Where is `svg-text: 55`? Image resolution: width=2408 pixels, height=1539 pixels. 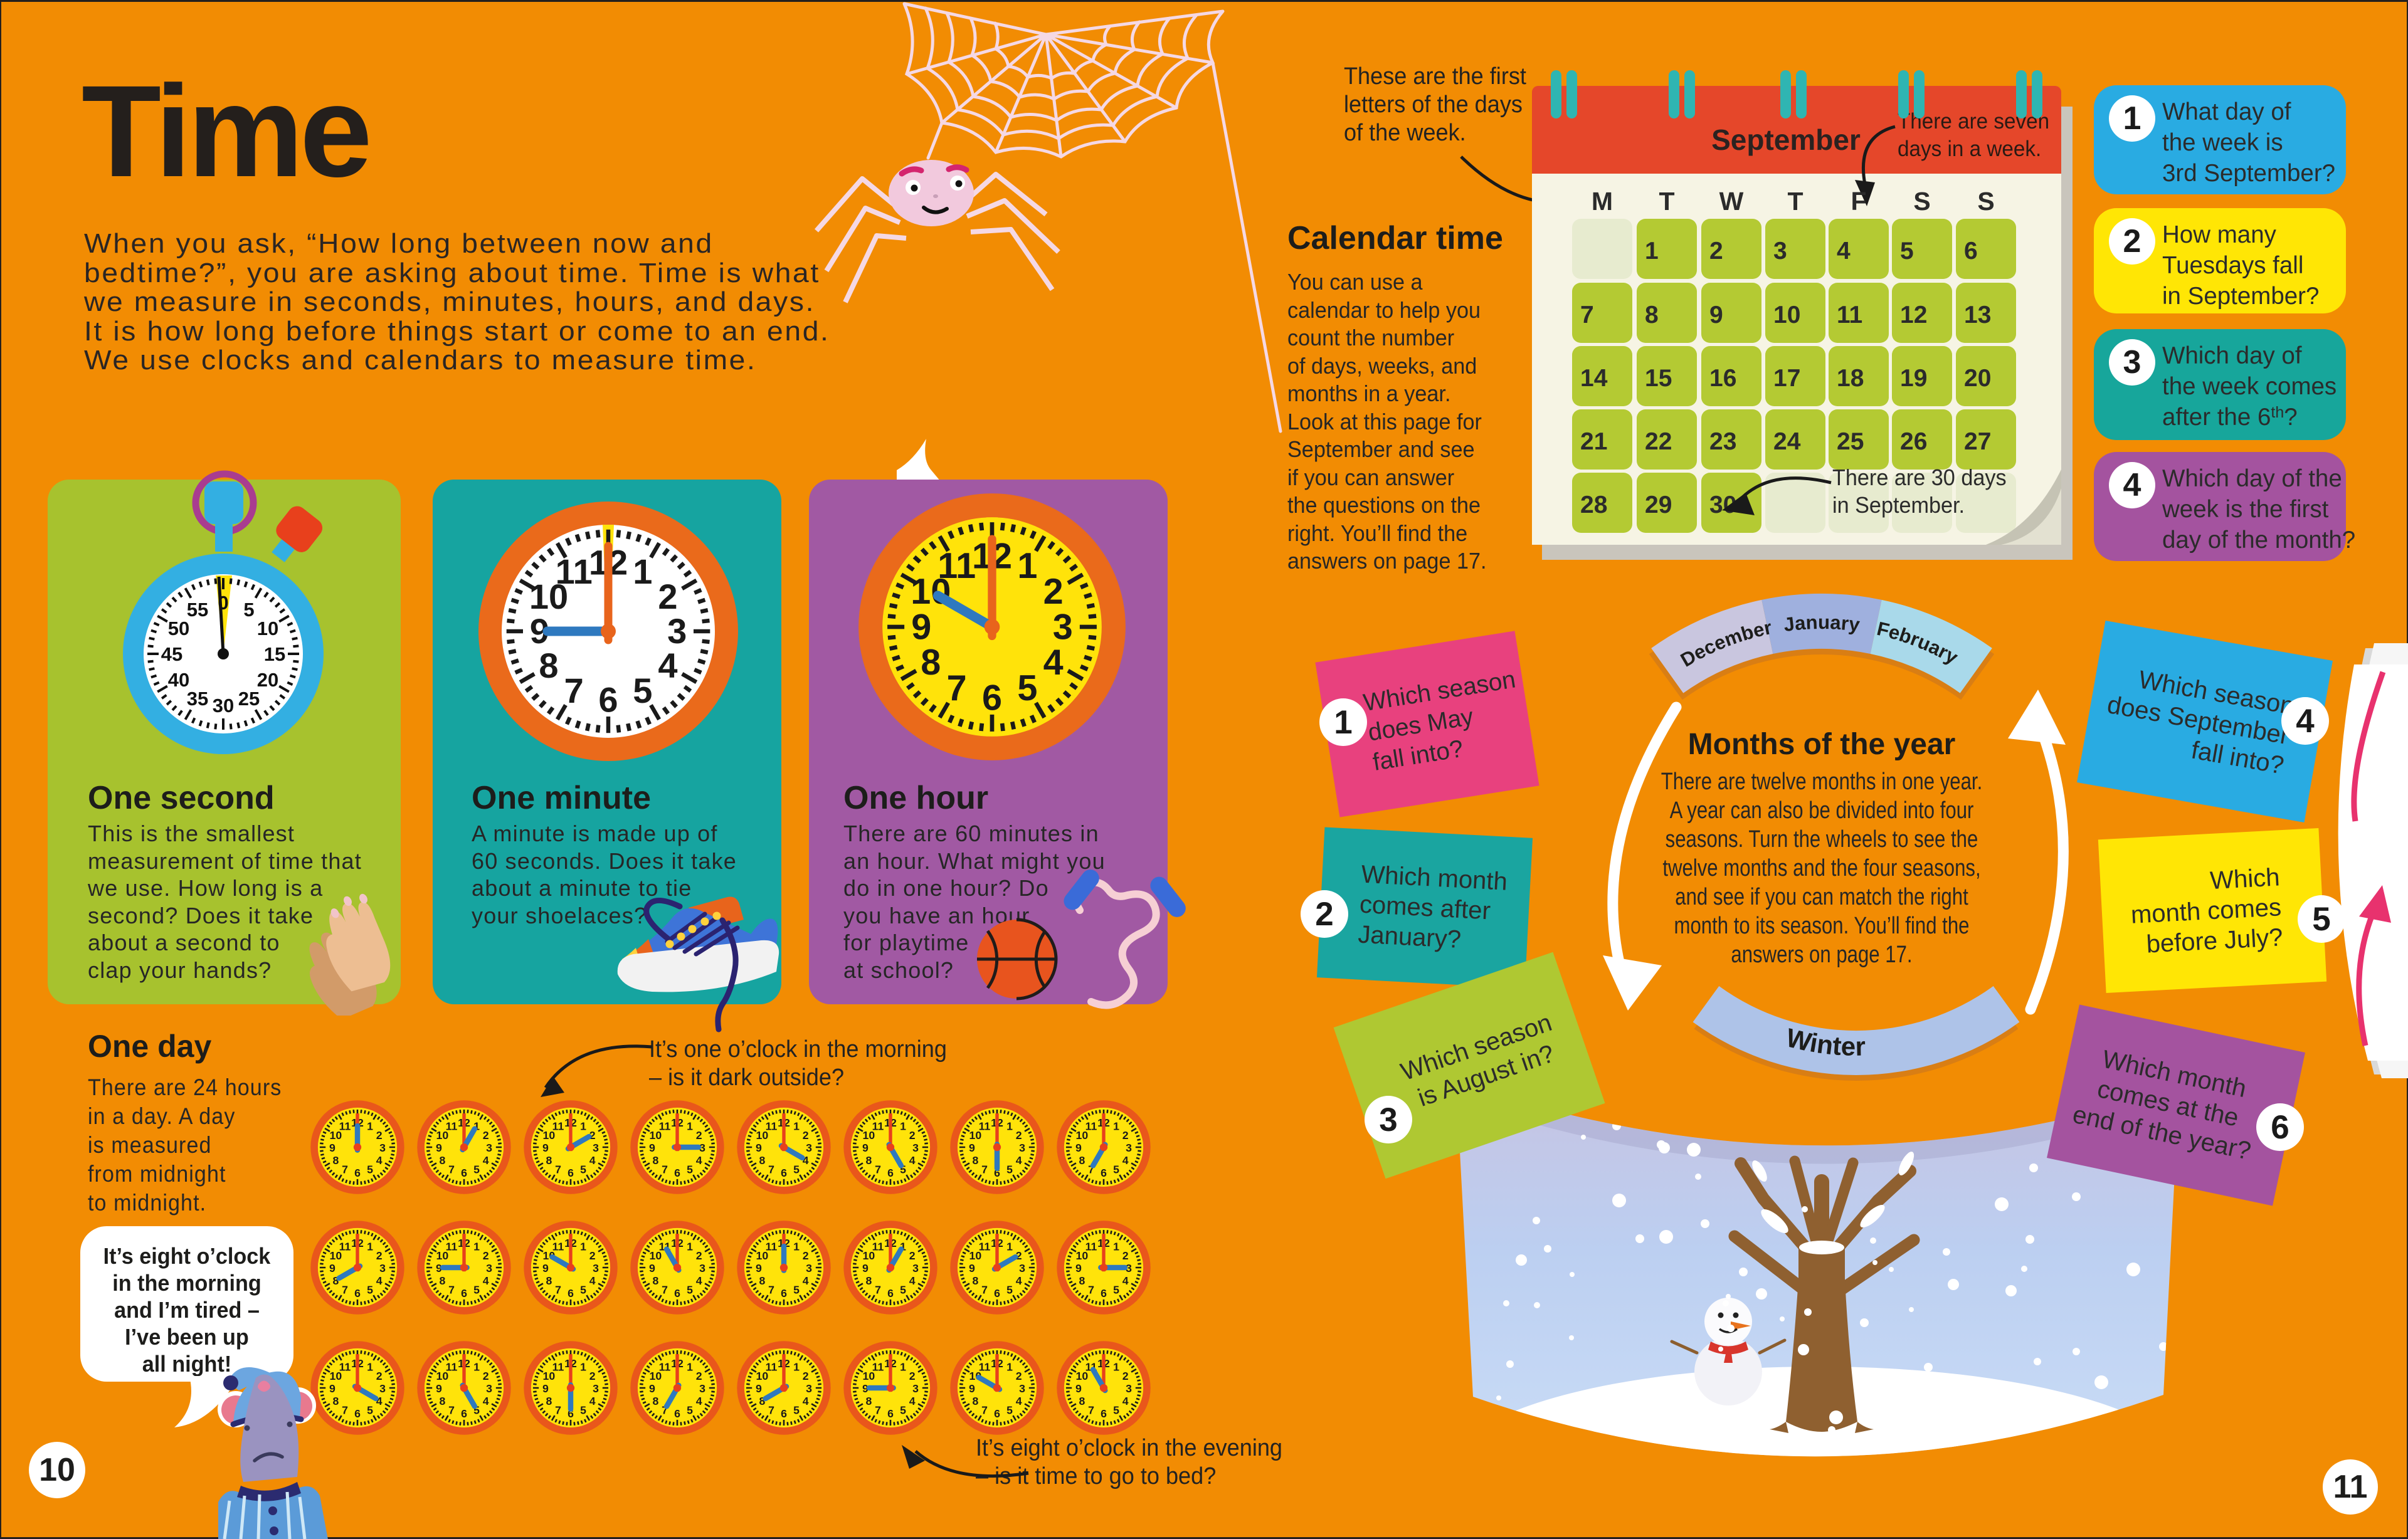 svg-text: 55 is located at coordinates (197, 610).